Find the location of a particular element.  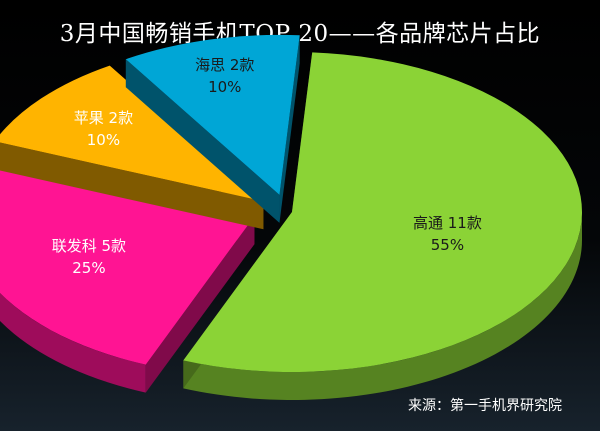

slice-percent-3: 10% is located at coordinates (224, 87).